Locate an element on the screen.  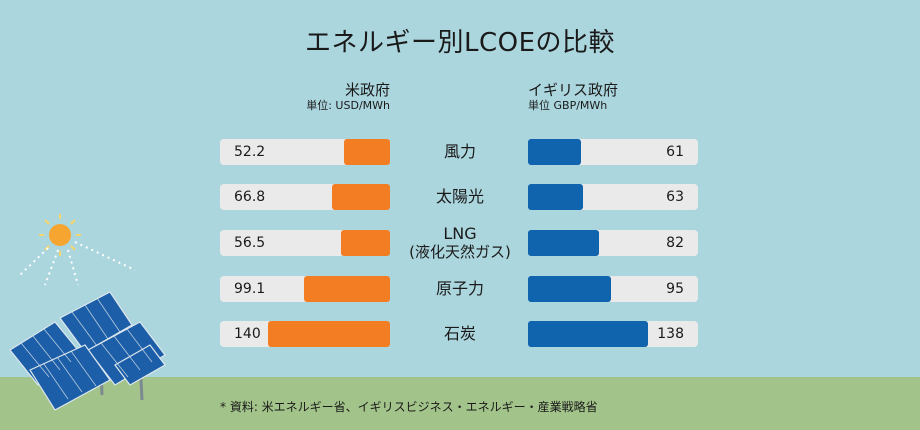
category-label: 太陽光 is located at coordinates (460, 196).